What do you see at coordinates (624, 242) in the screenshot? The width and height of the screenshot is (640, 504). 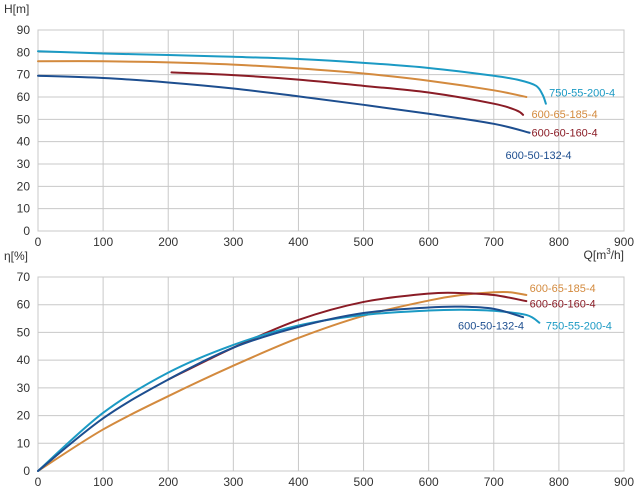 I see `top-xtick-label-9: 900` at bounding box center [624, 242].